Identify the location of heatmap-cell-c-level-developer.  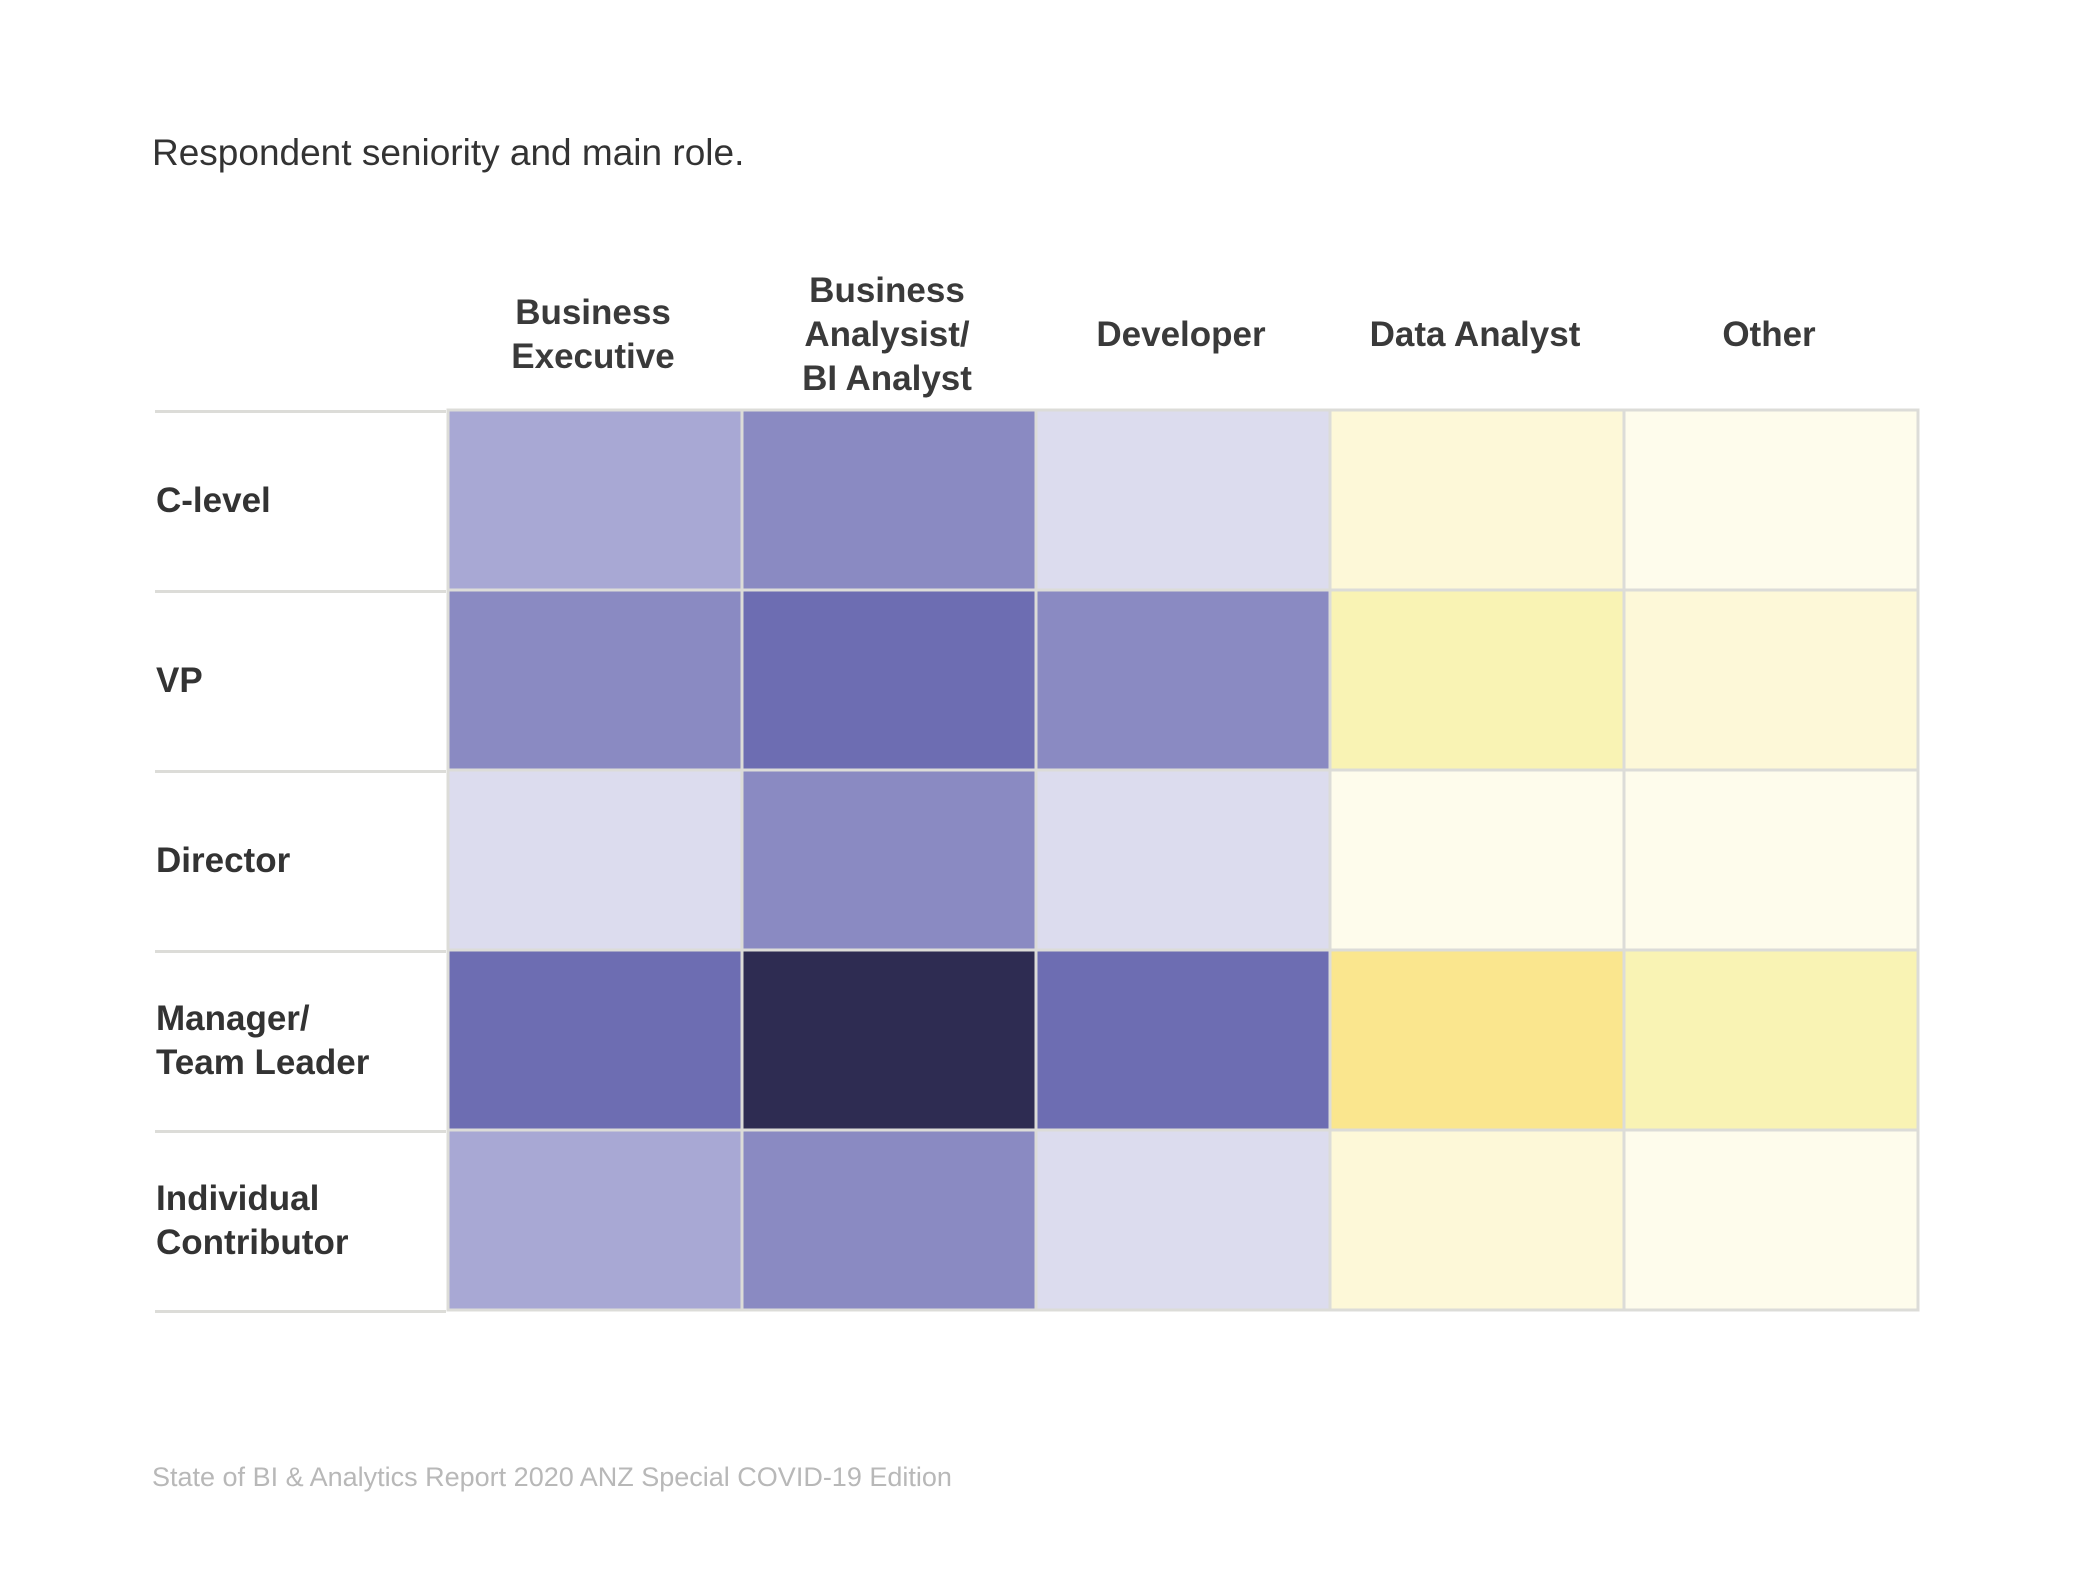
(1183, 500).